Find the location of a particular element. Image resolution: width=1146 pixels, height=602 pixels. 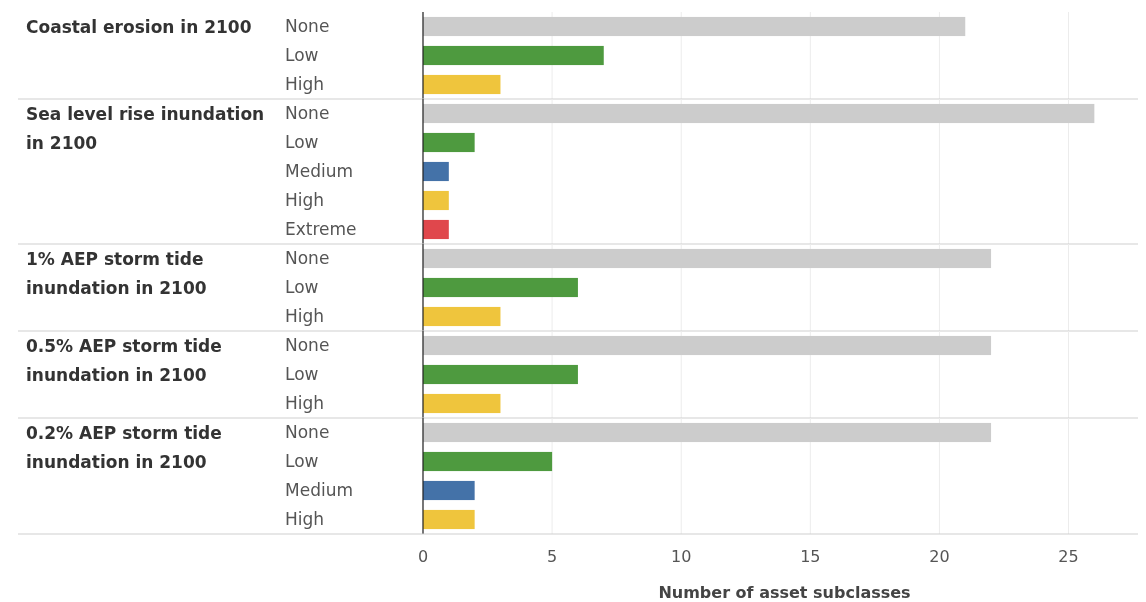

x-tick-label: 5 is located at coordinates (552, 556).